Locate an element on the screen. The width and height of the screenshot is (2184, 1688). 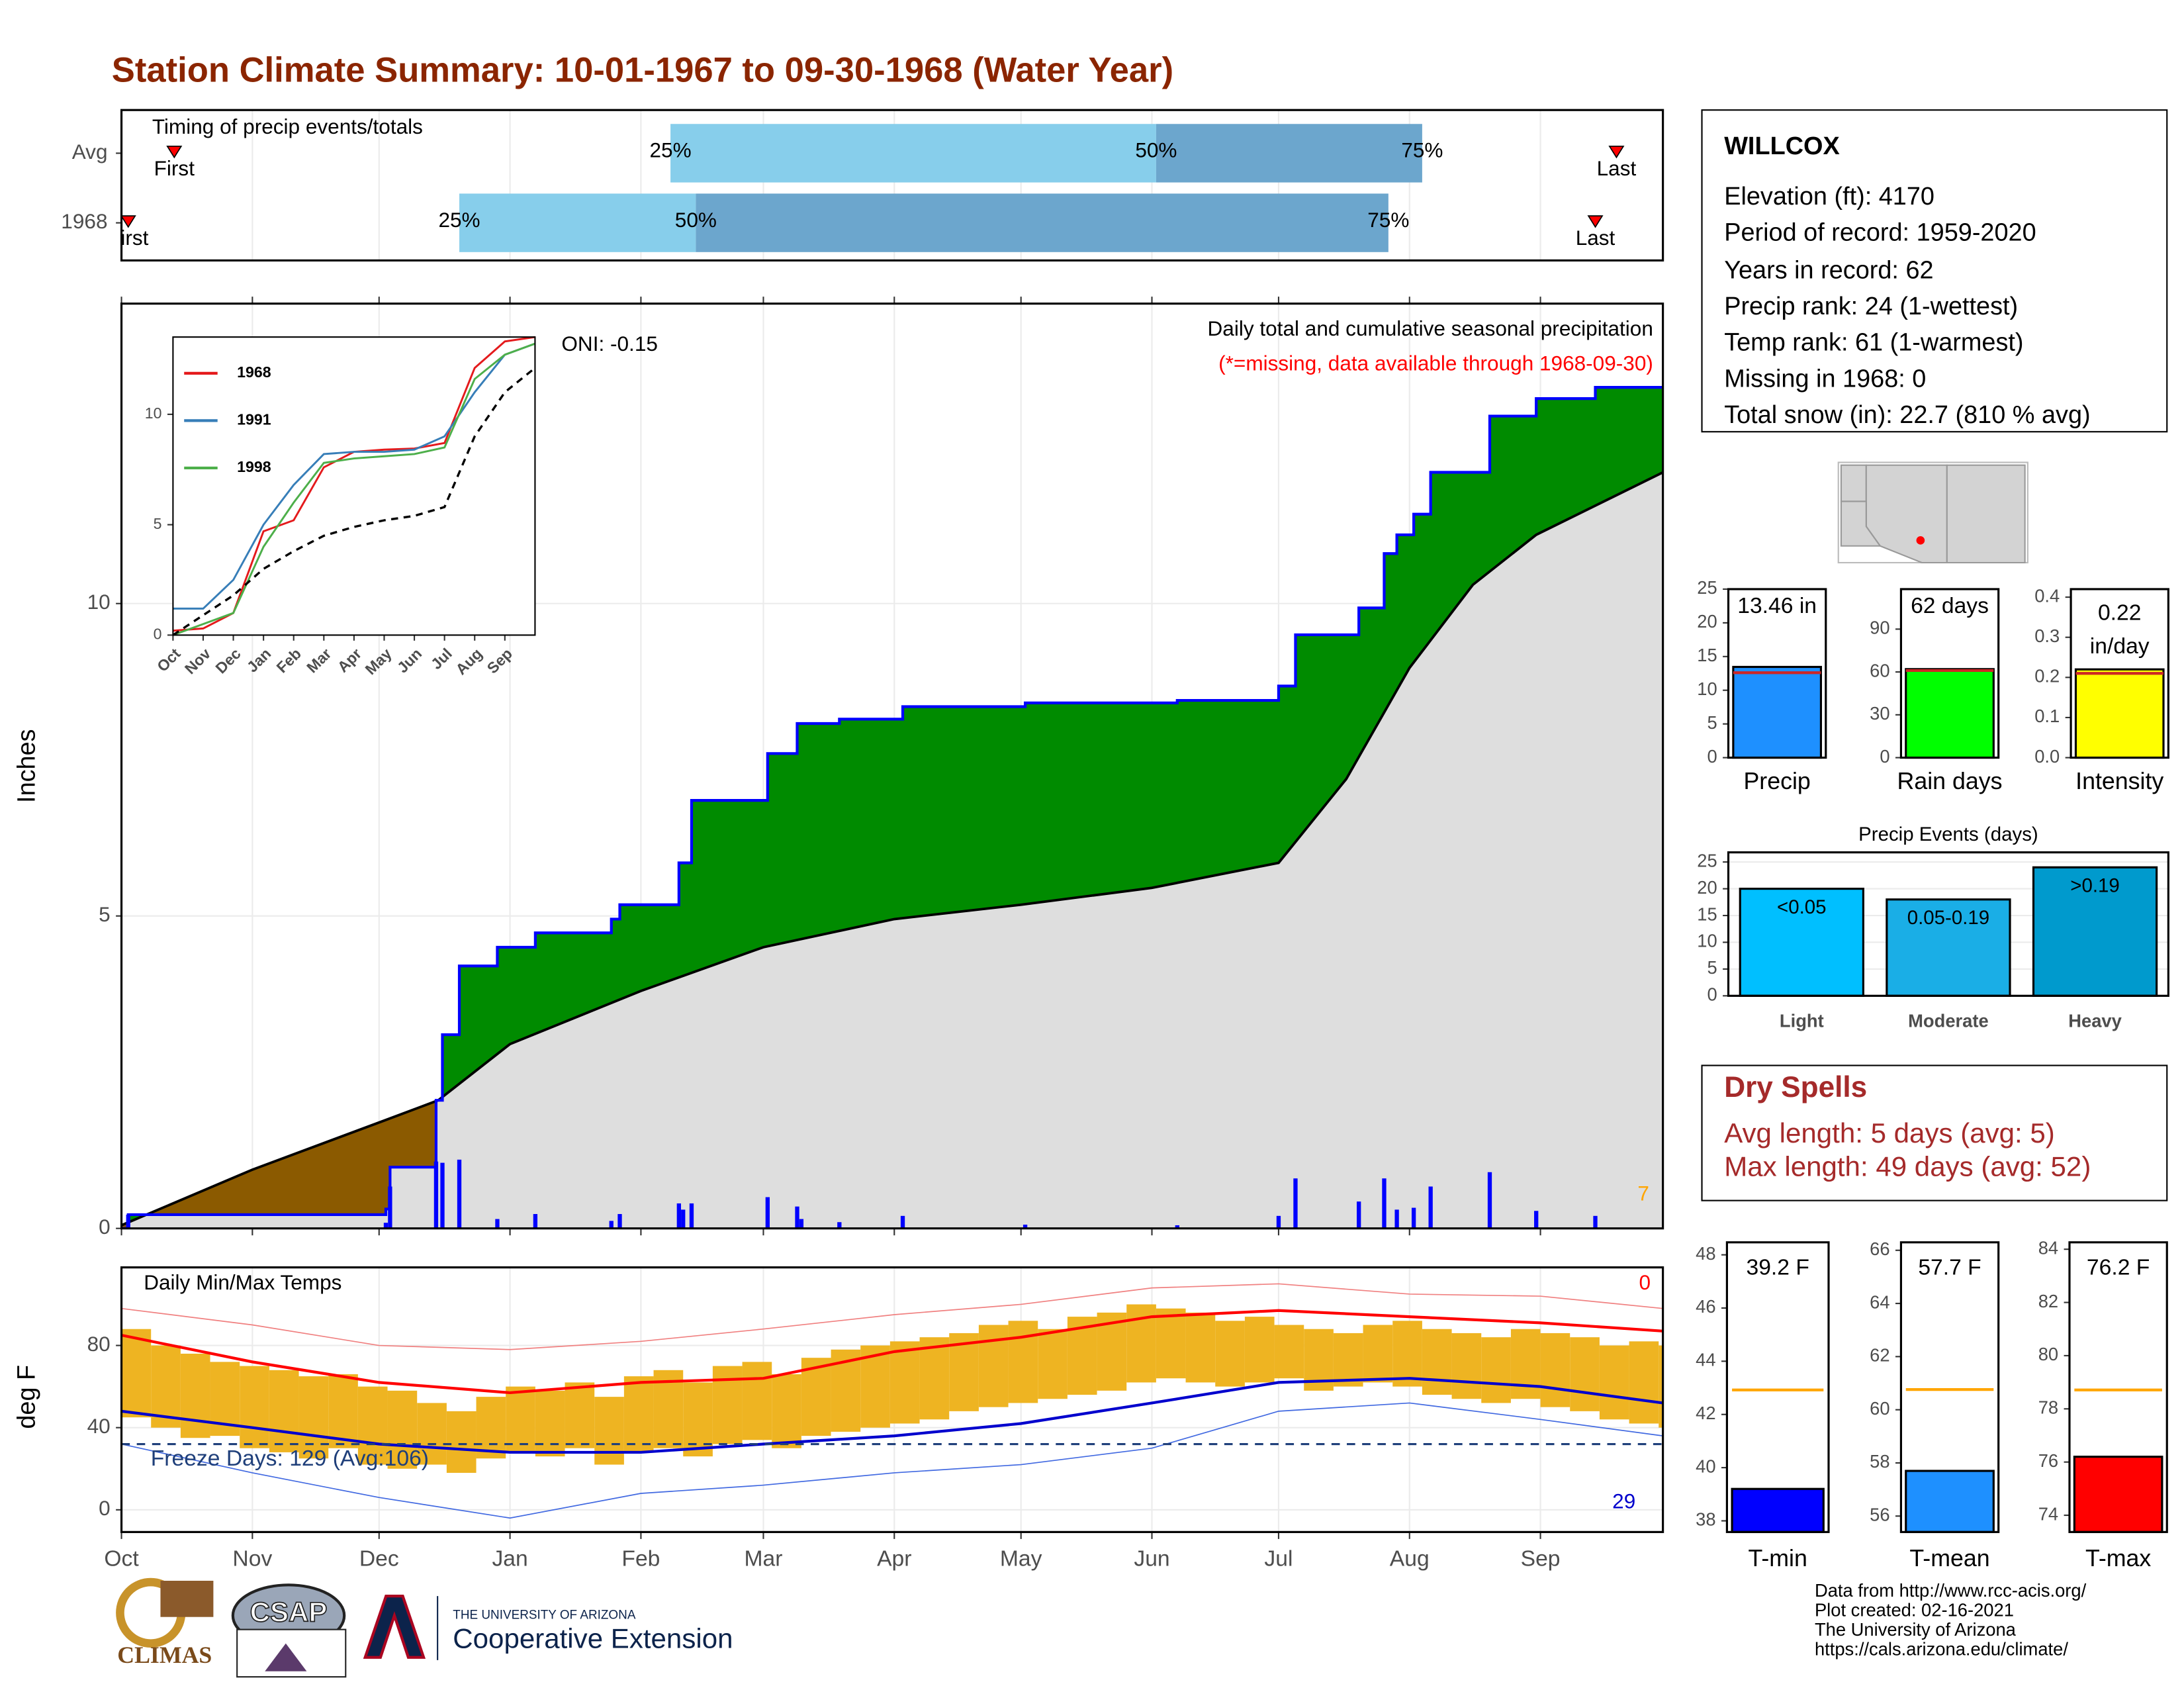
y-tick-label: 90 is located at coordinates (1880, 628).